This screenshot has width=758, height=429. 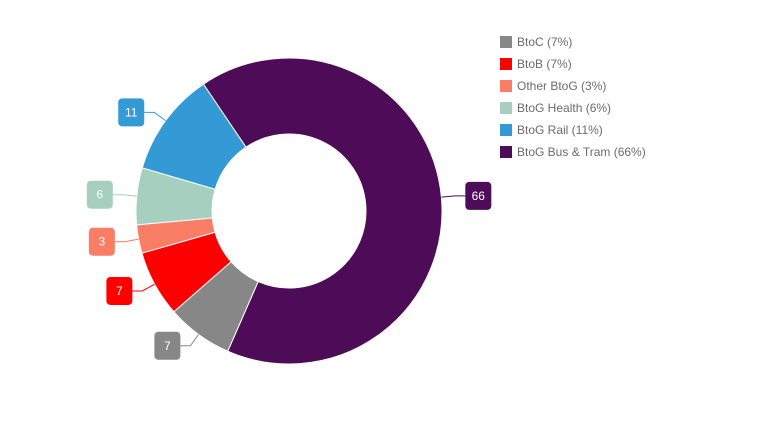 I want to click on label-connector-btoc, so click(x=190, y=340).